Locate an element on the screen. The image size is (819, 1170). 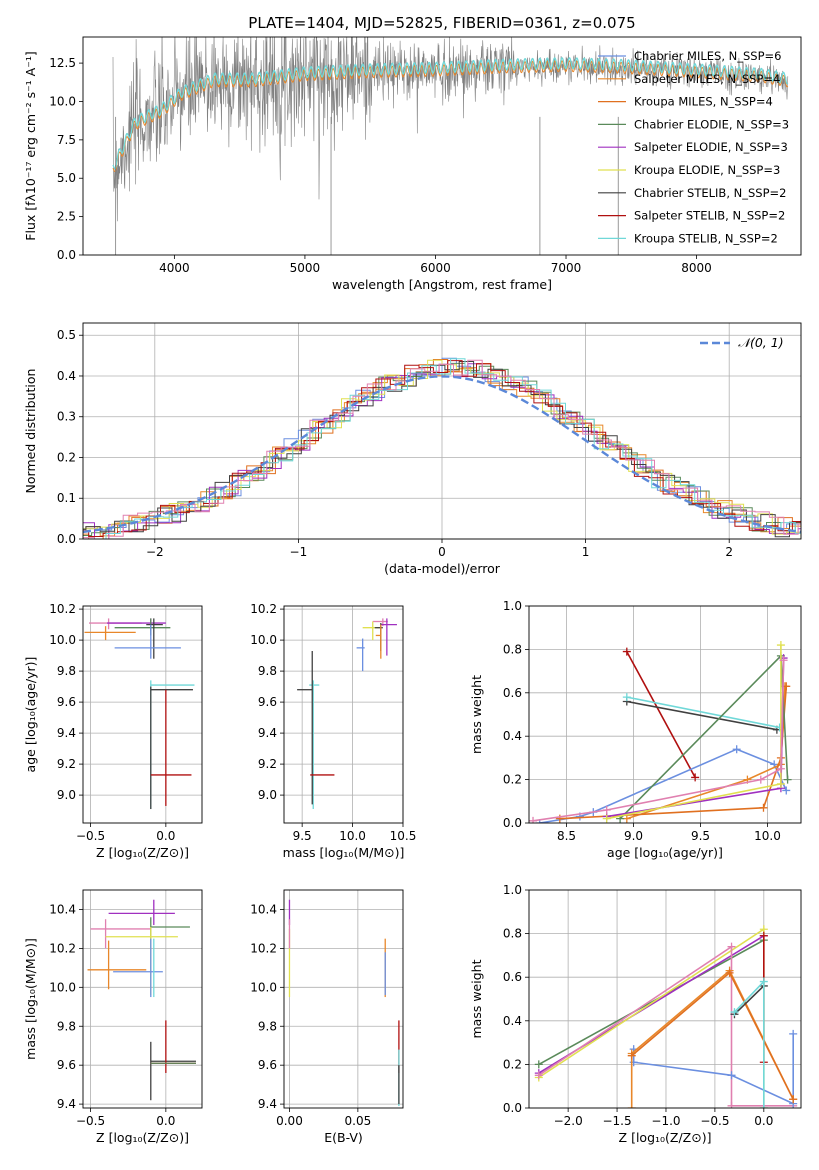
y-axis-label: mass [log₁₀(M/M⊙)] is located at coordinates (30, 999).